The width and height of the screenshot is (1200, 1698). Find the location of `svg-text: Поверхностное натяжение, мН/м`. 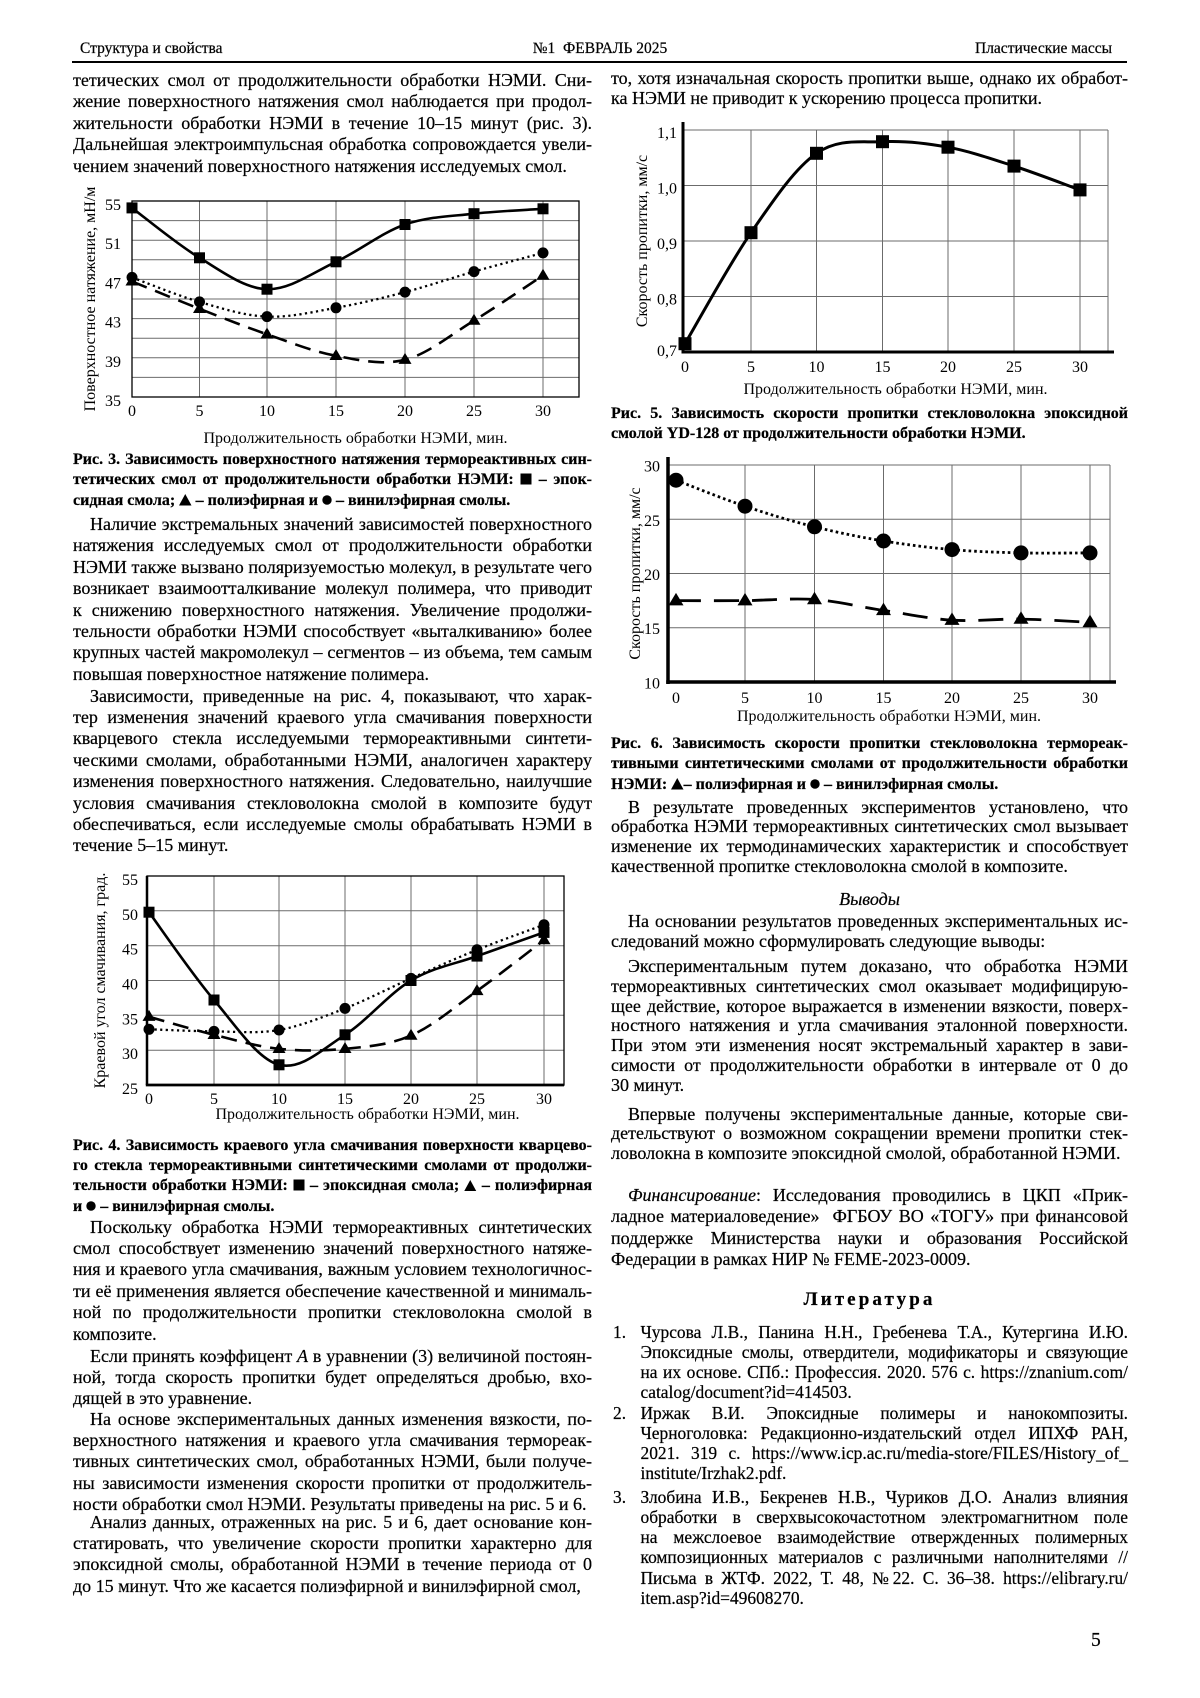

svg-text: Поверхностное натяжение, мН/м is located at coordinates (90, 299).